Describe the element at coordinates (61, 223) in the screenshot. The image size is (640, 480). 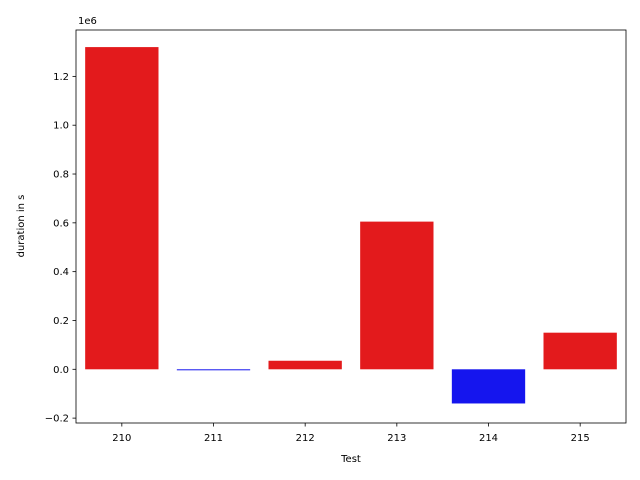
I see `y-tick-label: 0.6` at that location.